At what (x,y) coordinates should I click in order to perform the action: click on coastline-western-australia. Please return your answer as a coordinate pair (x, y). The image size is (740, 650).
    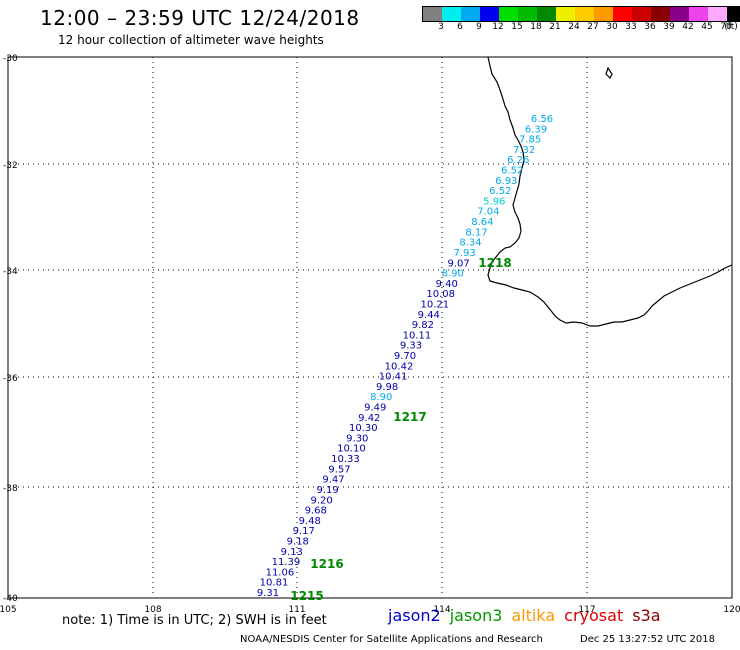
    Looking at the image, I should click on (610, 191).